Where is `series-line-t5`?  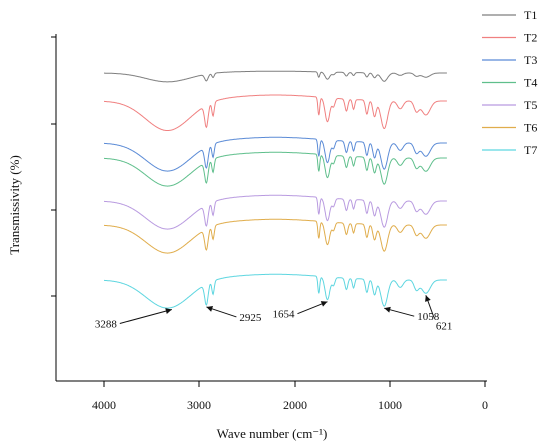
series-line-t5 is located at coordinates (275, 212).